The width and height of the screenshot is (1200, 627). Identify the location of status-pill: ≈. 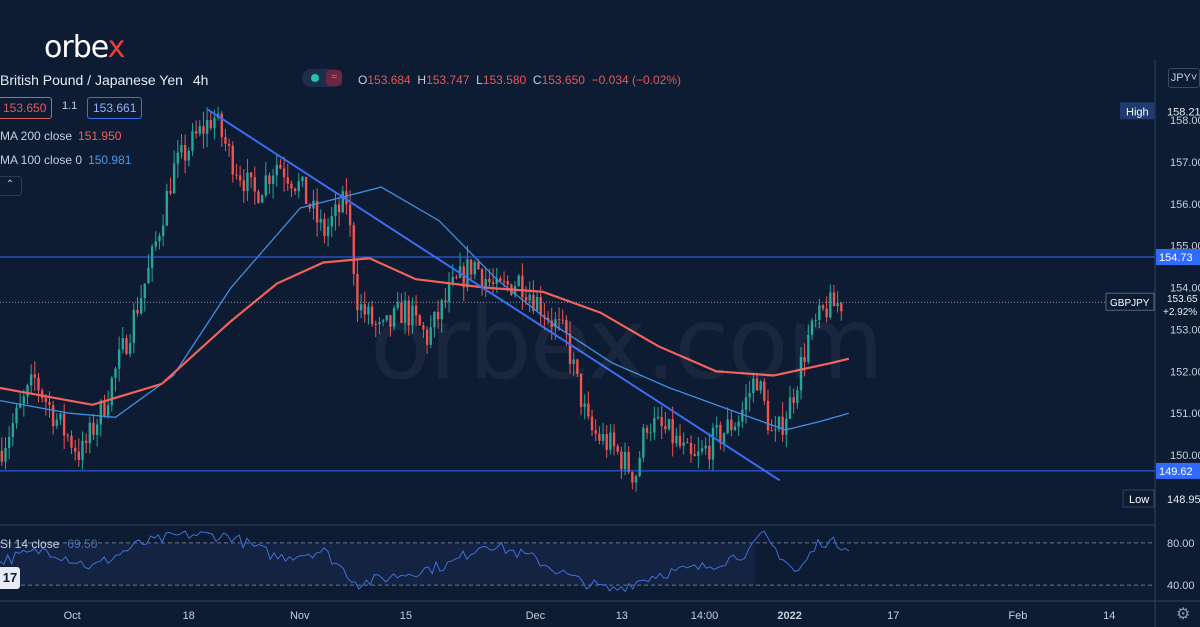
(322, 78).